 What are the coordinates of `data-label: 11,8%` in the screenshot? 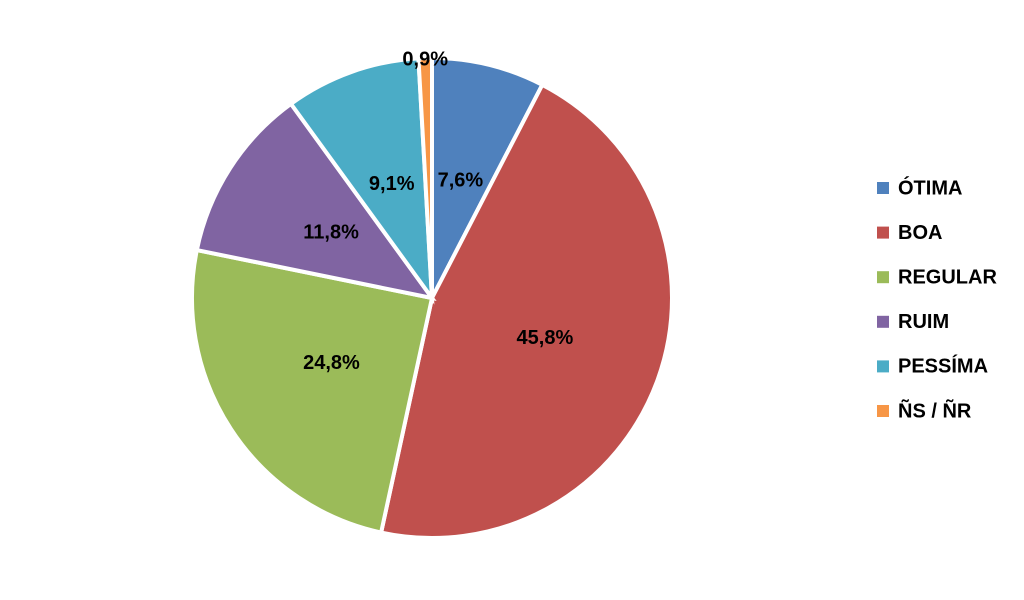 It's located at (331, 232).